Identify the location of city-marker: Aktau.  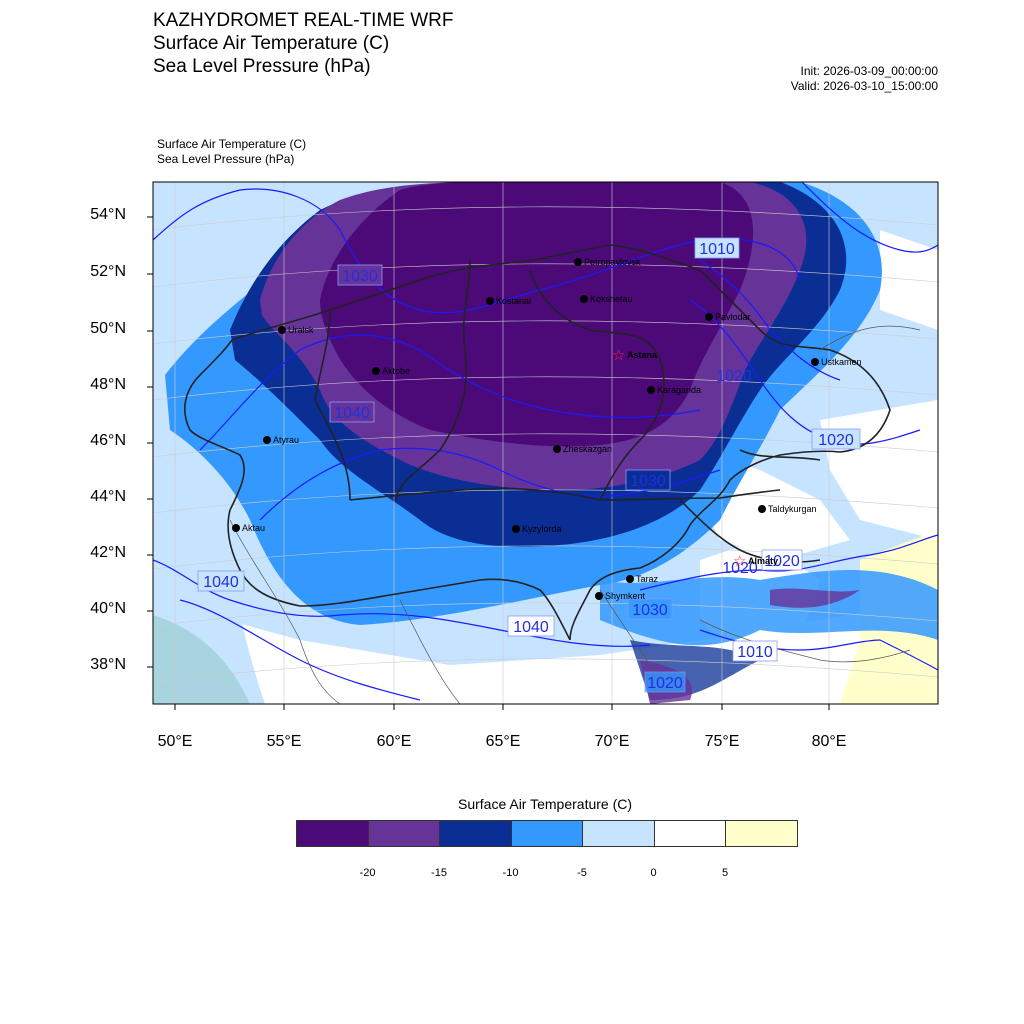
(248, 528).